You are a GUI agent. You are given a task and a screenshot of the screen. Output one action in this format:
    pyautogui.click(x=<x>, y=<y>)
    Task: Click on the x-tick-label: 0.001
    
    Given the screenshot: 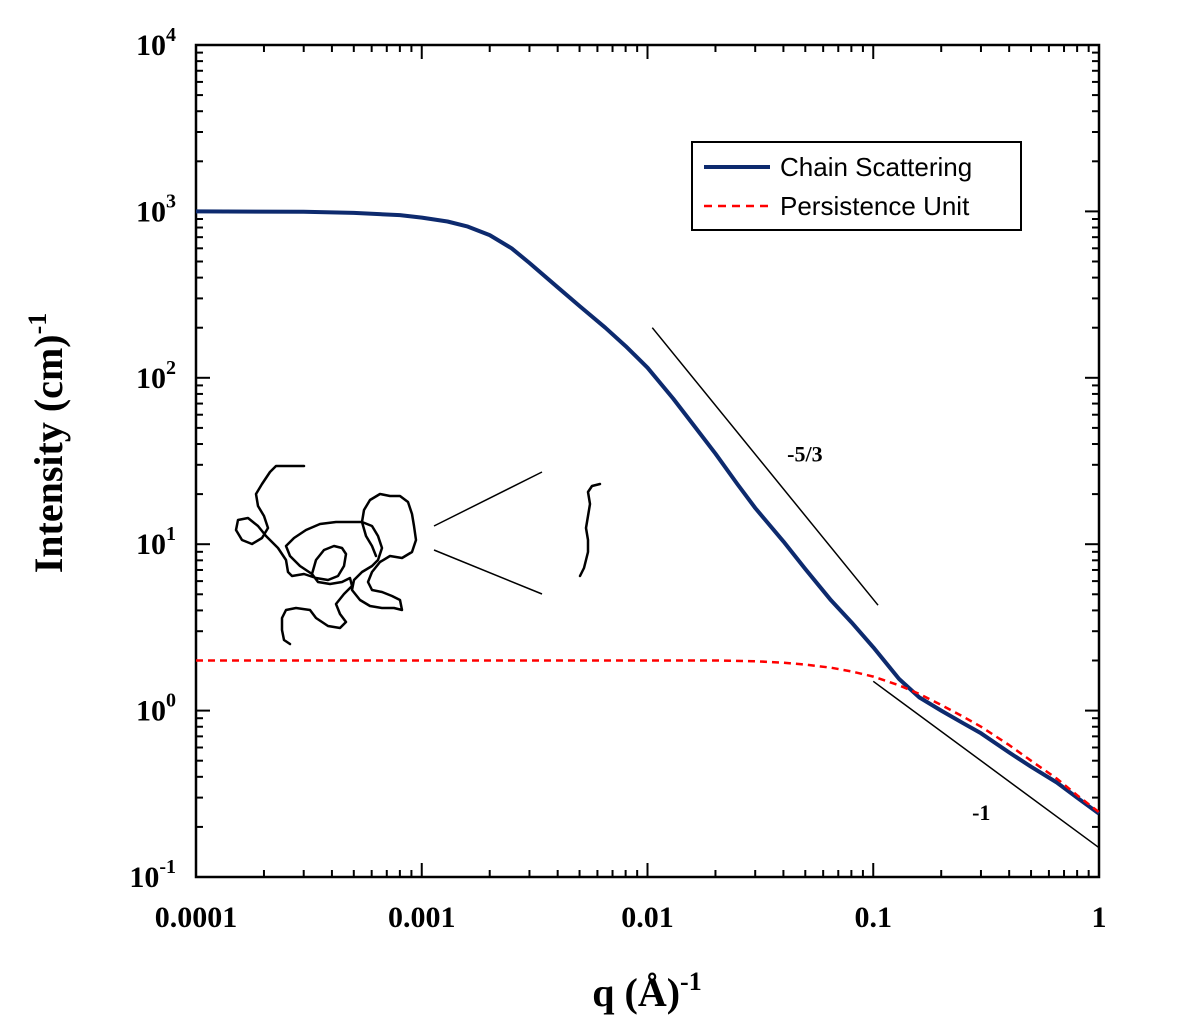 What is the action you would take?
    pyautogui.click(x=422, y=917)
    